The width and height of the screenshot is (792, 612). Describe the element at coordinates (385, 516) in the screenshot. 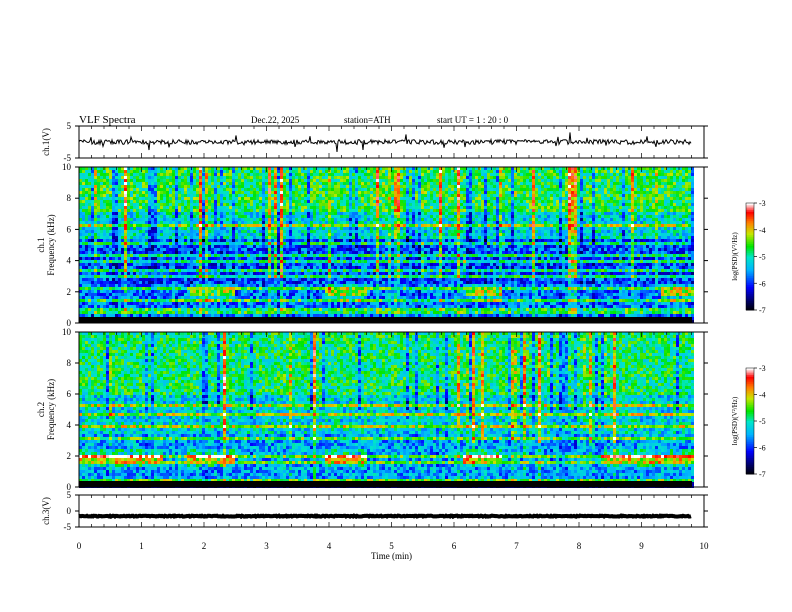

I see `ch3-waveform-series-line` at that location.